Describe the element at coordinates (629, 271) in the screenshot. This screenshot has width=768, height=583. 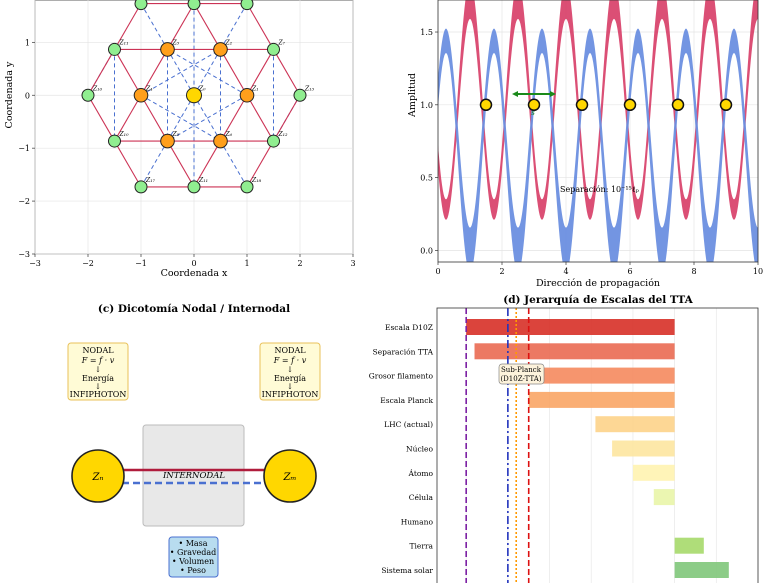
I see `x-tick-label: 6` at that location.